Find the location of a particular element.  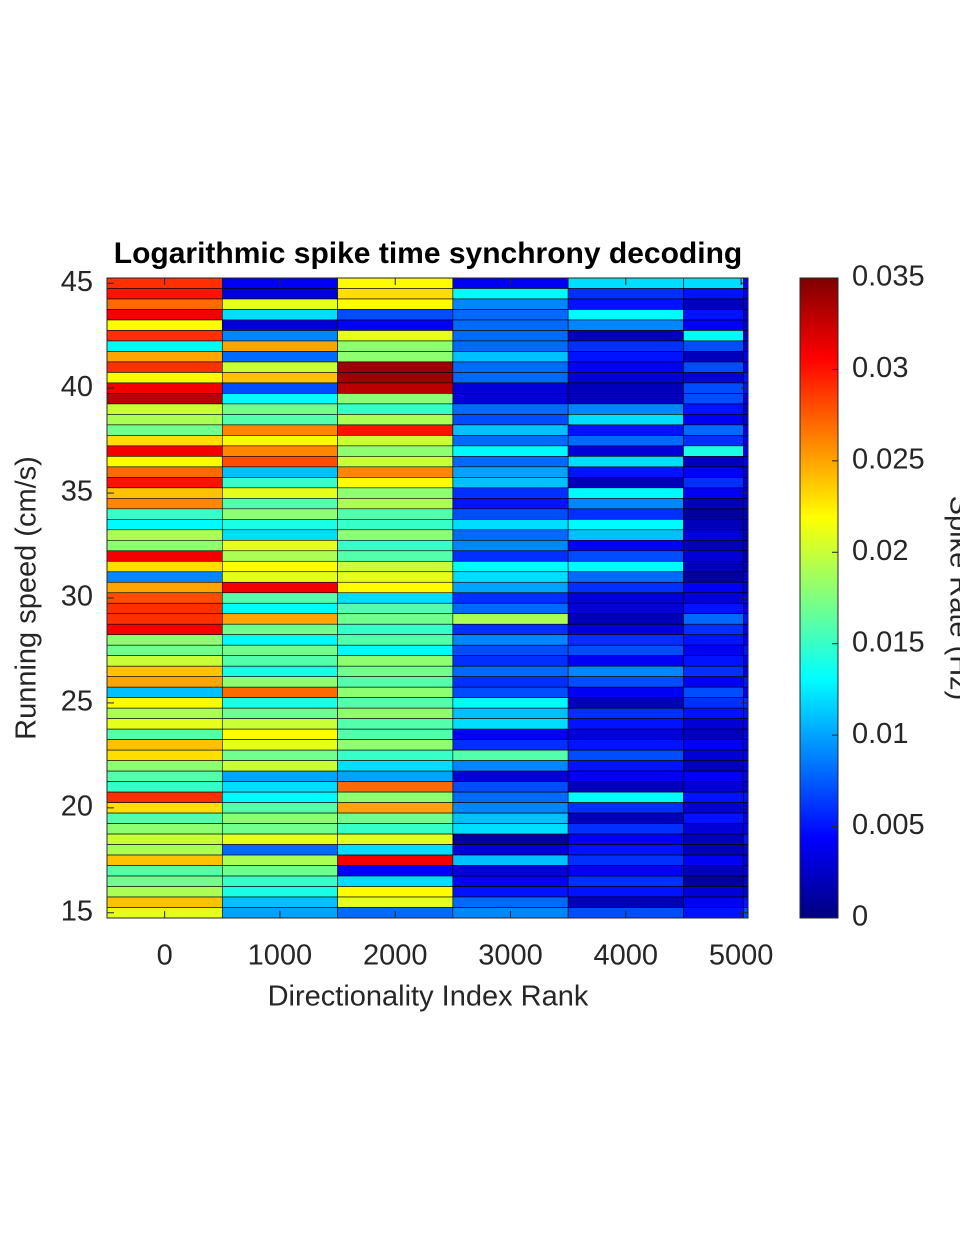

y-tick-label: 45 is located at coordinates (77, 282).